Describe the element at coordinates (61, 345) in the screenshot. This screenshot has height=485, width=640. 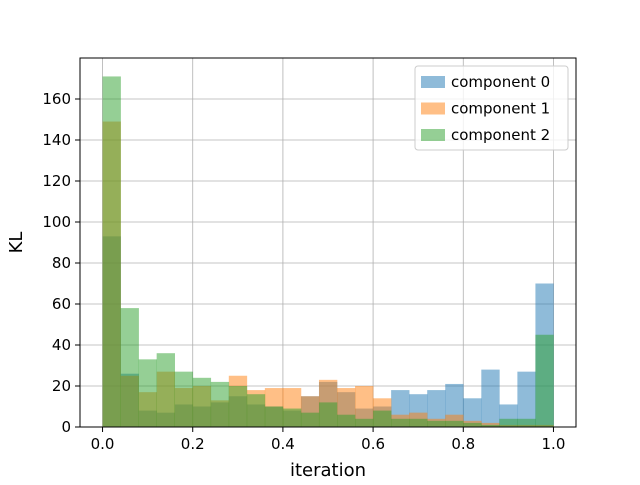
I see `y-tick-label: 40` at that location.